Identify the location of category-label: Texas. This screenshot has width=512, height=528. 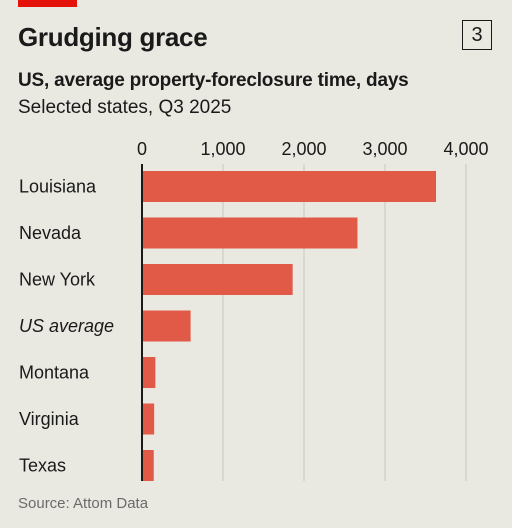
(42, 466).